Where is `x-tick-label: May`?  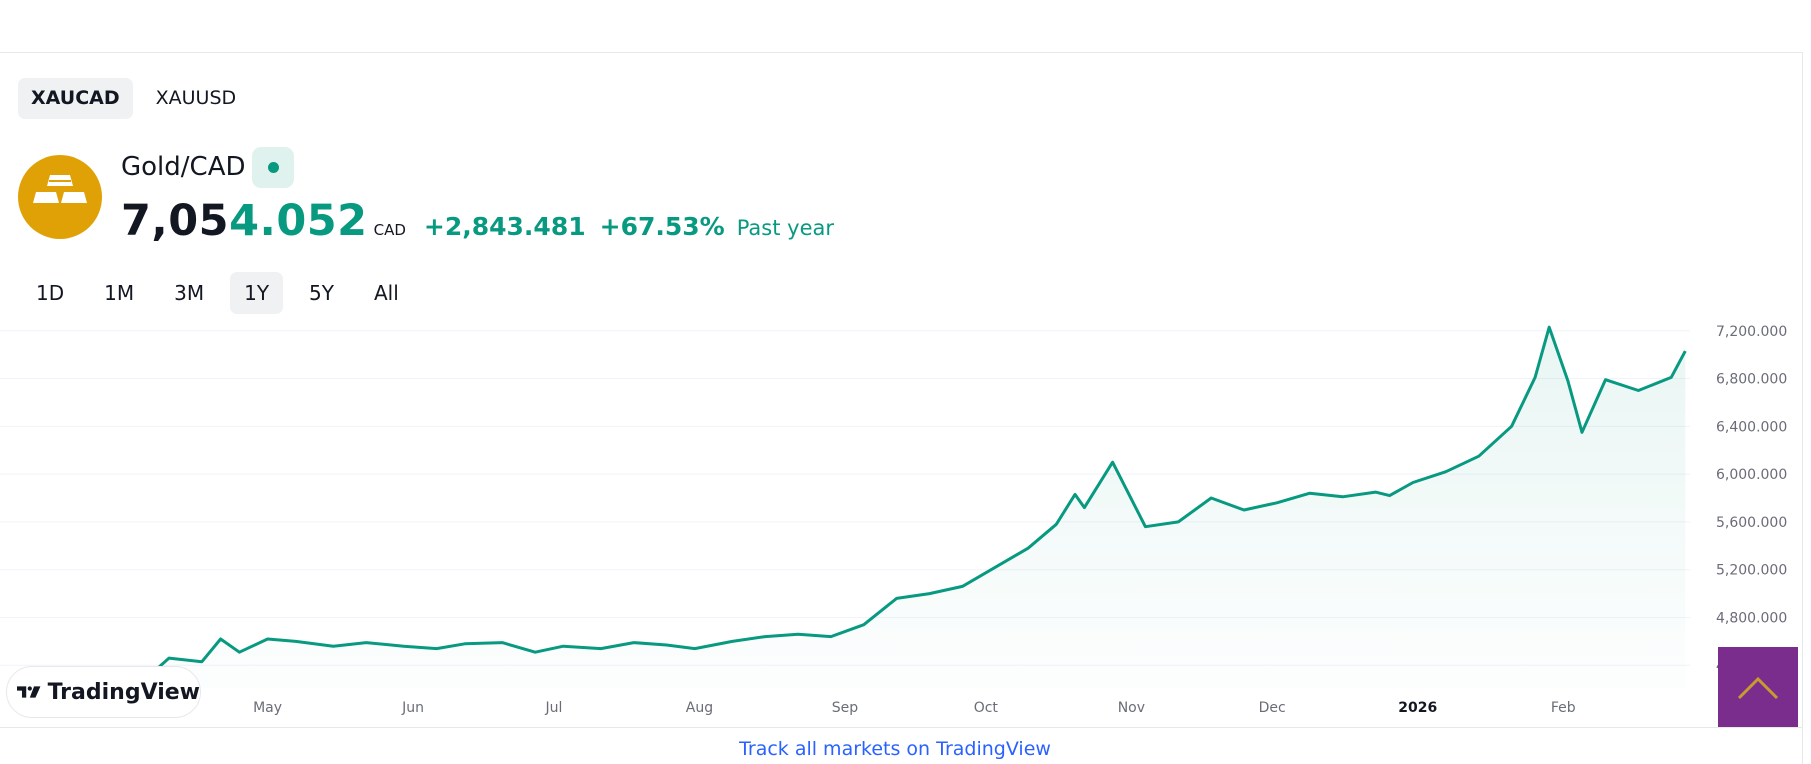
x-tick-label: May is located at coordinates (267, 708).